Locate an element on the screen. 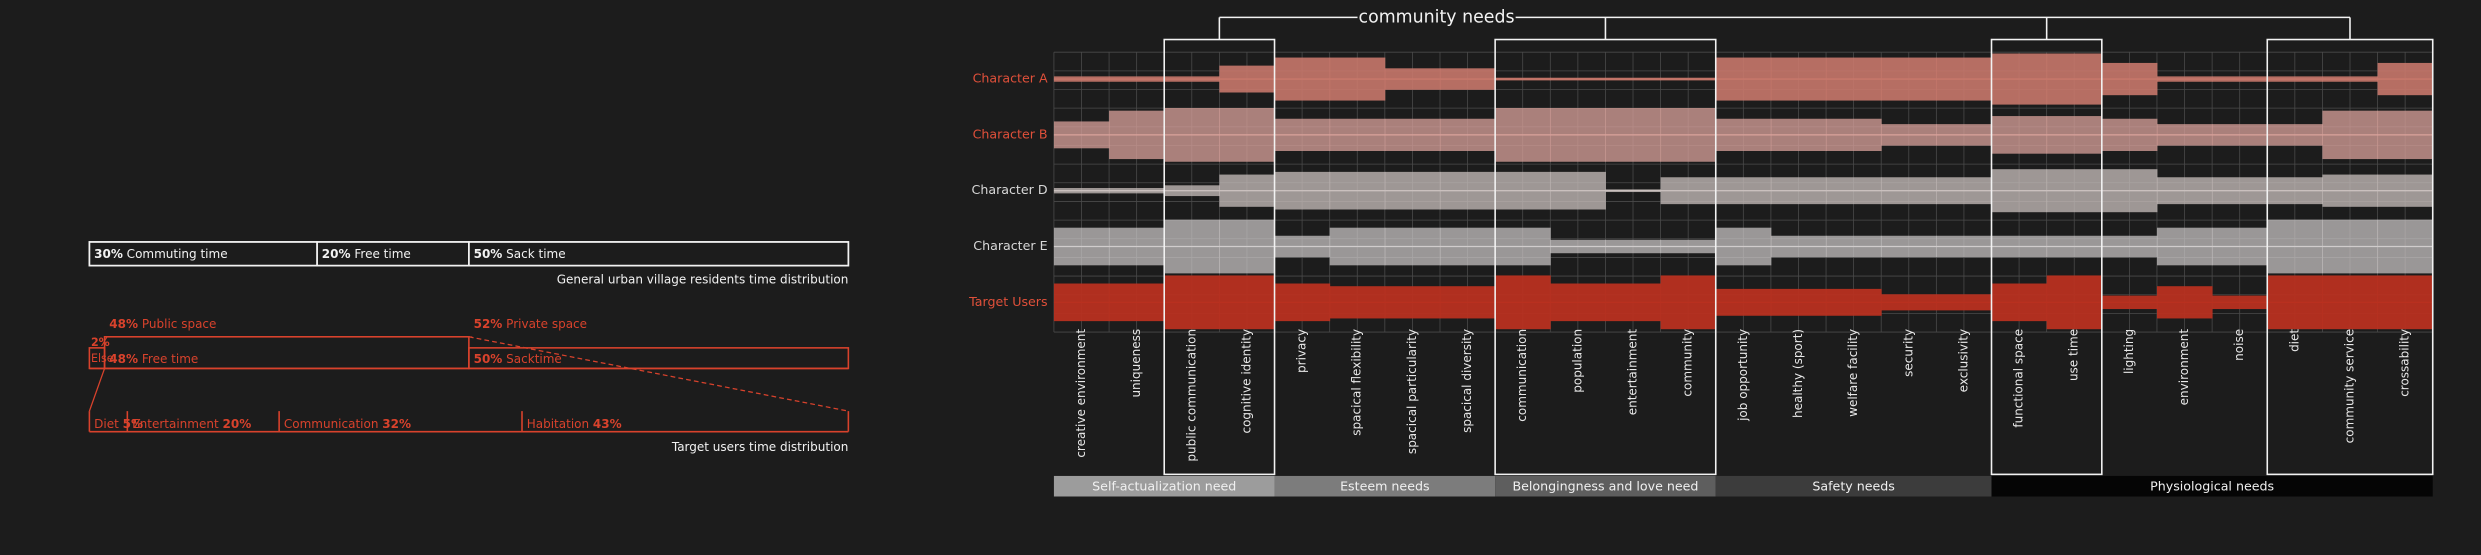  column-label: noise is located at coordinates (2239, 345).